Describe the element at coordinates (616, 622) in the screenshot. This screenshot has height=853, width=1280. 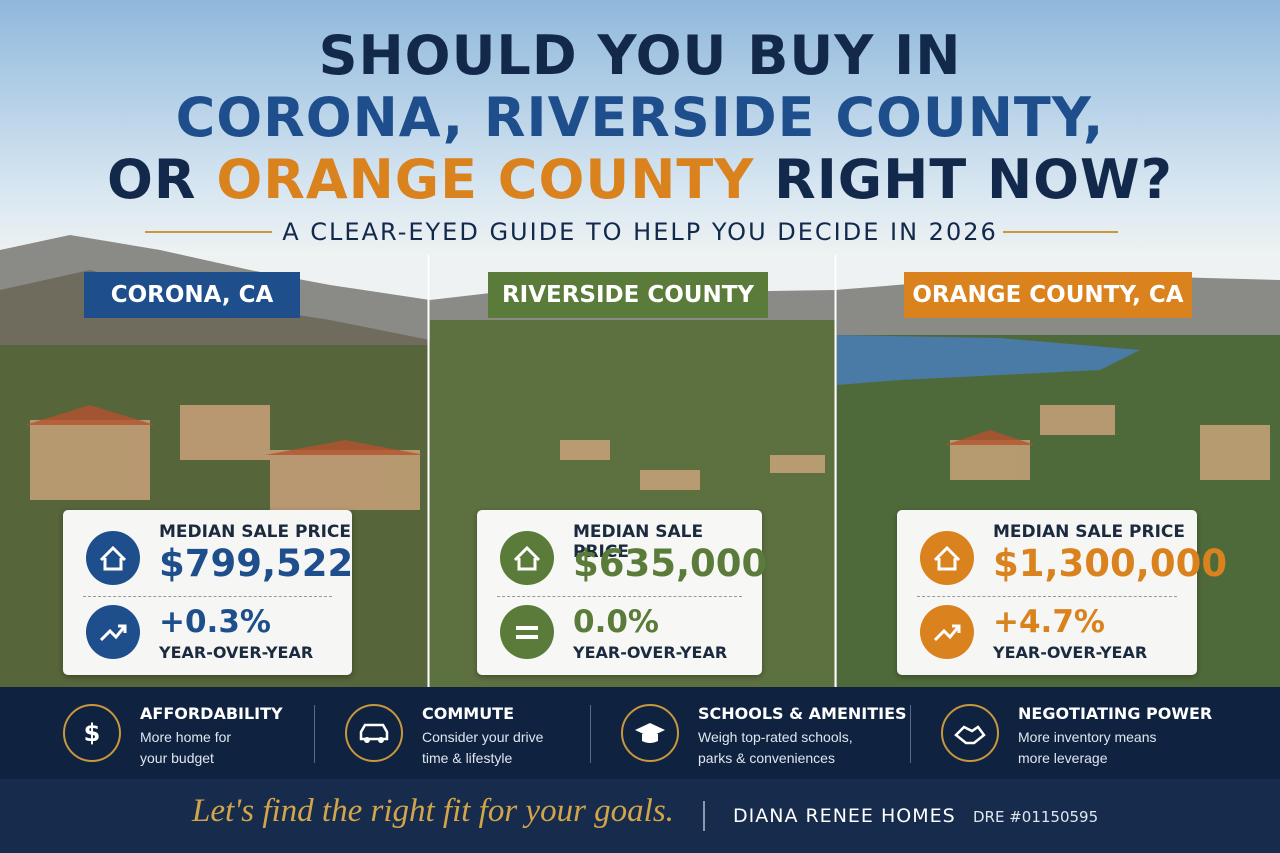
I see `yoy-change: 0.0%` at that location.